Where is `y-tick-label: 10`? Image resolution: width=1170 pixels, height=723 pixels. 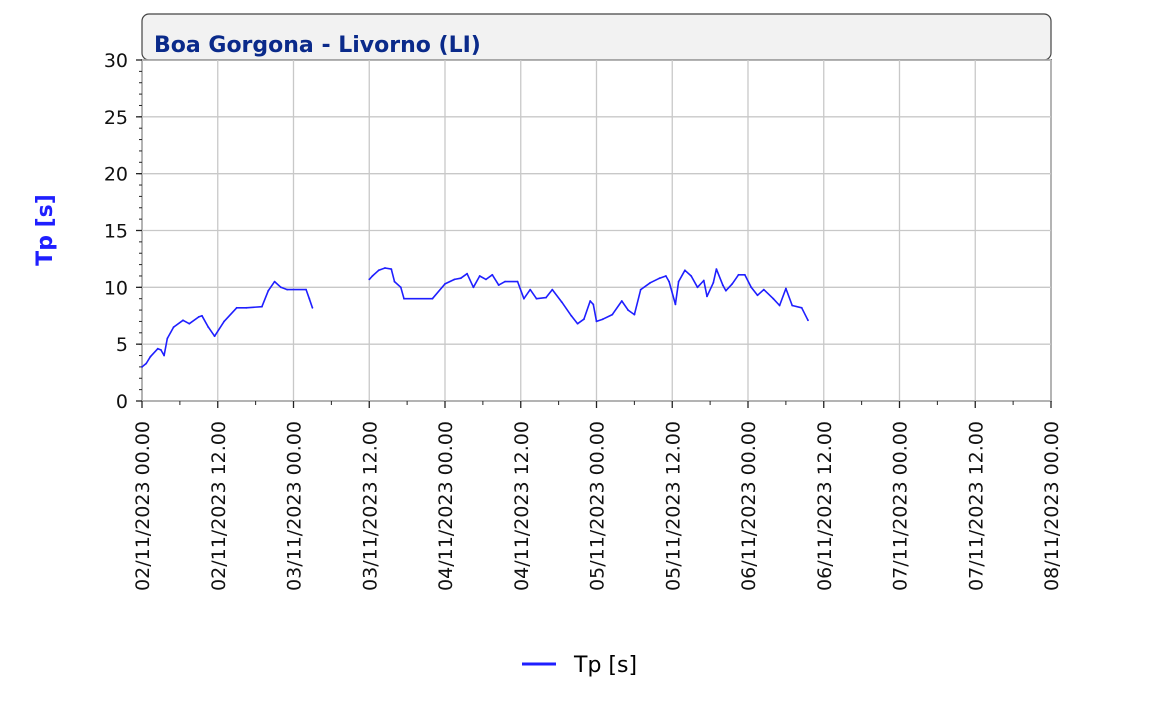 y-tick-label: 10 is located at coordinates (116, 288).